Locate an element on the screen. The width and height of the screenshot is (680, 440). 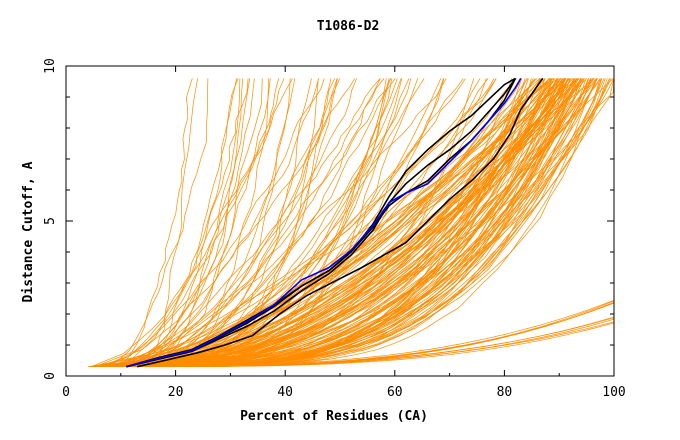
y-axis-label: Distance Cutoff, A is located at coordinates (28, 231).